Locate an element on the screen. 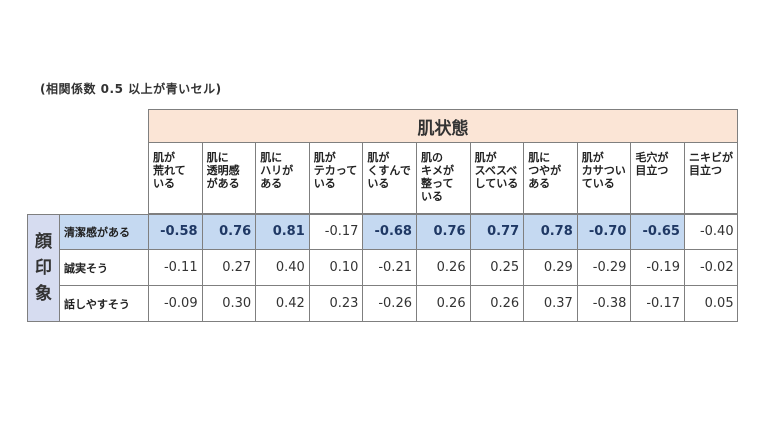 The width and height of the screenshot is (780, 438). column-header: 肌の キメが 整って いる is located at coordinates (443, 178).